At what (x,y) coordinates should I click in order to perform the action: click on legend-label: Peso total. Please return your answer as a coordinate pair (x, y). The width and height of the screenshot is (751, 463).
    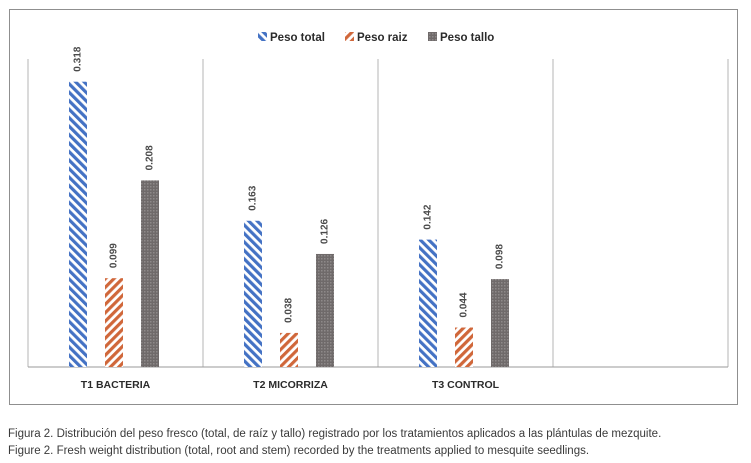
    Looking at the image, I should click on (297, 38).